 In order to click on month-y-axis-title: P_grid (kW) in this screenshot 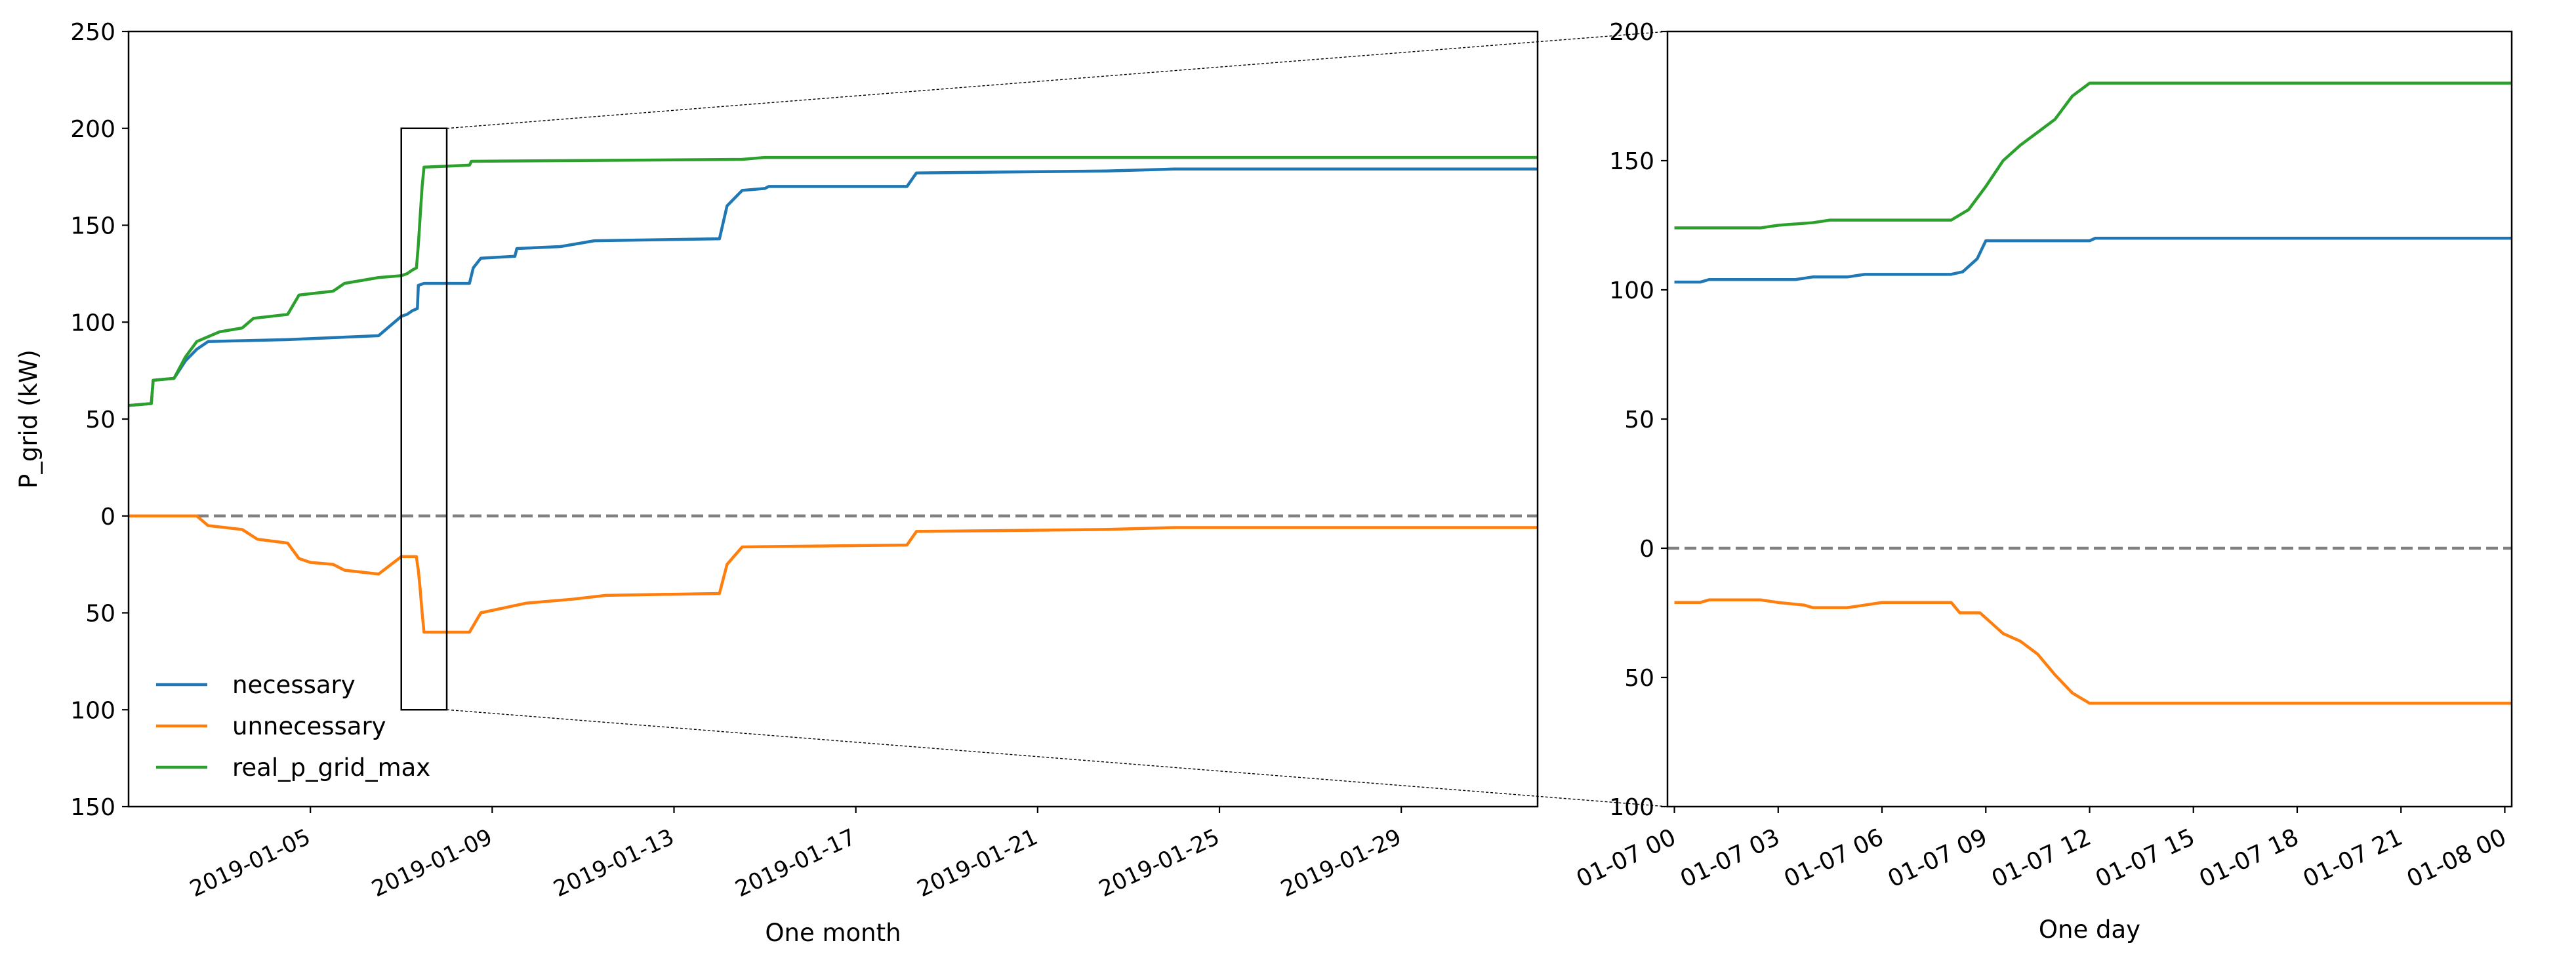, I will do `click(29, 419)`.